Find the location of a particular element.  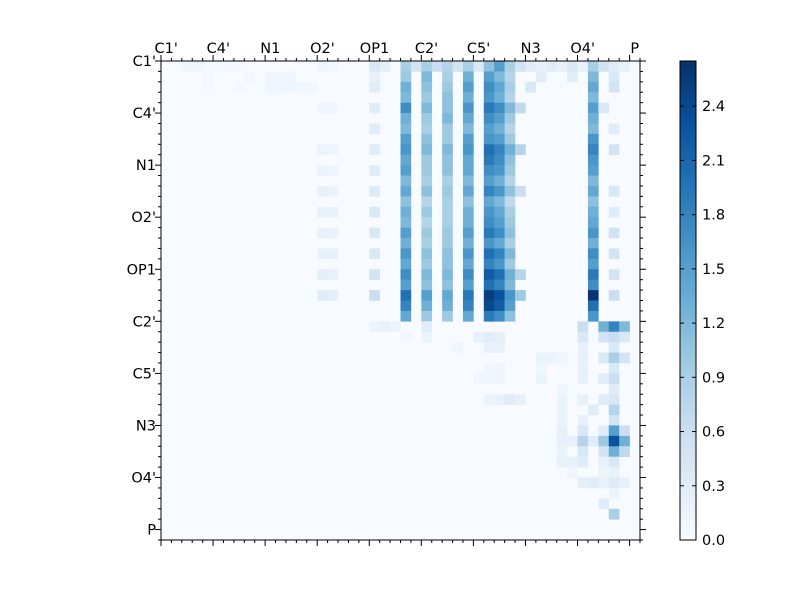

colorbar-tick-label: 0.6 is located at coordinates (713, 433).